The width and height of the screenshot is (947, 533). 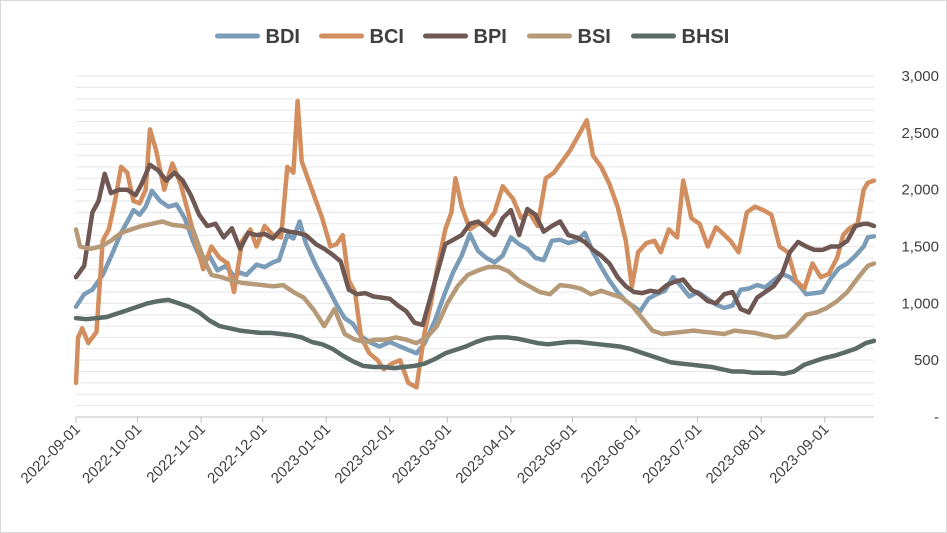 I want to click on legend-label-bdi: BDI, so click(x=283, y=37).